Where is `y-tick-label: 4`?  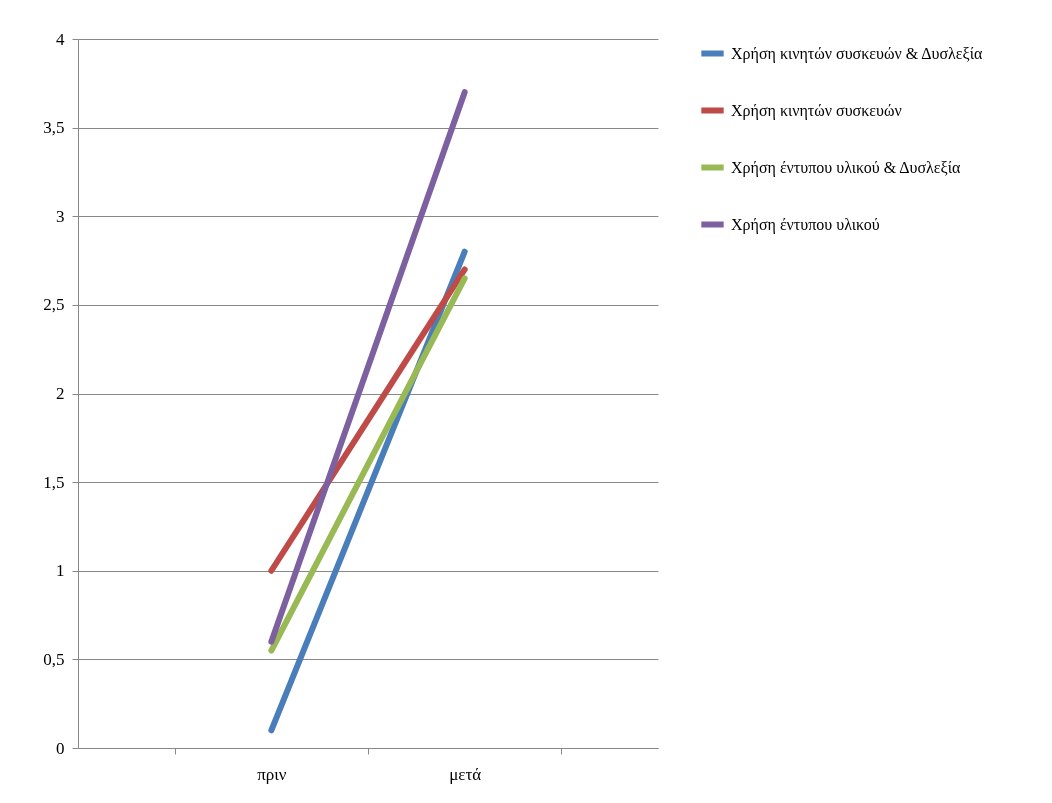
y-tick-label: 4 is located at coordinates (60, 39).